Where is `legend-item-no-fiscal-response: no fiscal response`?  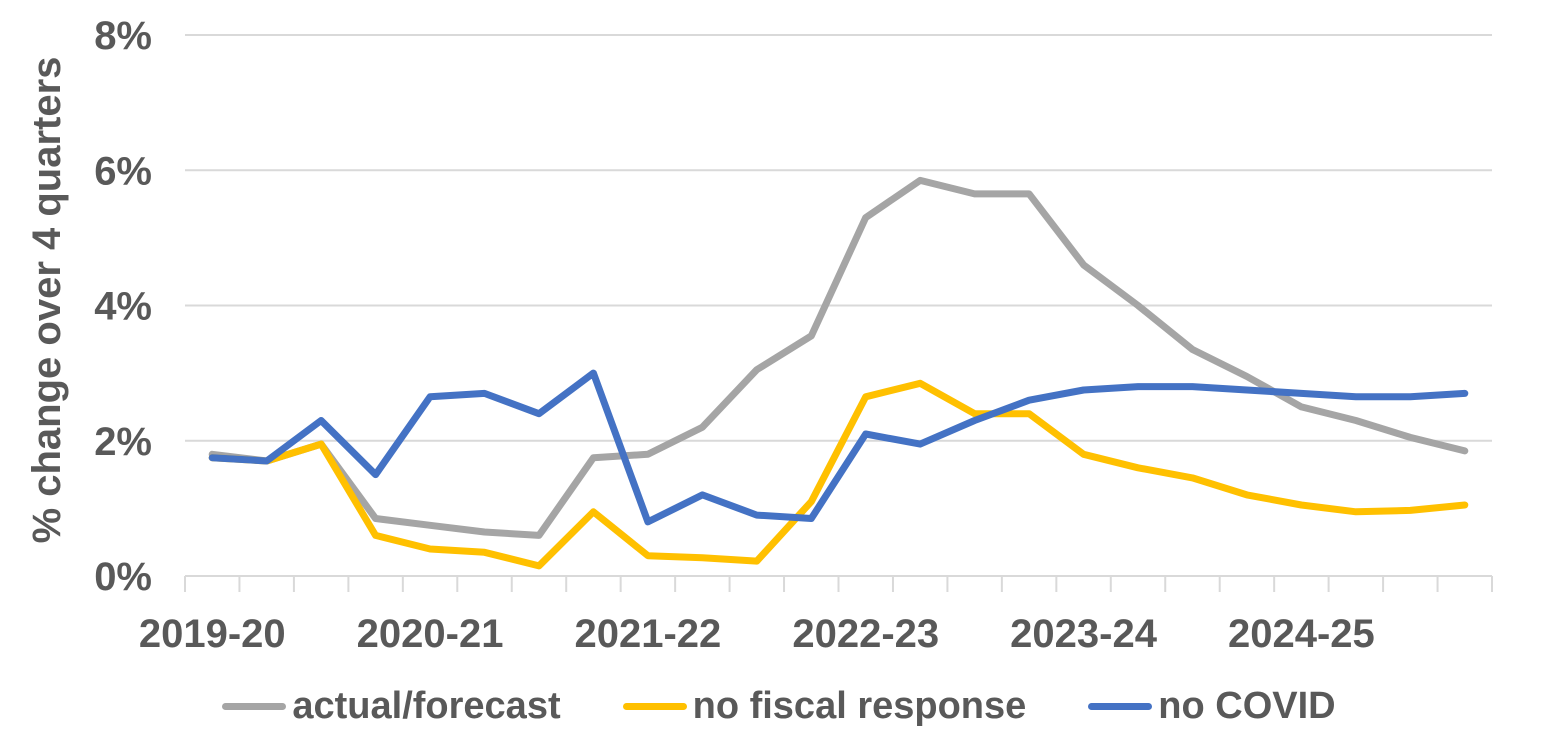
legend-item-no-fiscal-response: no fiscal response is located at coordinates (824, 706).